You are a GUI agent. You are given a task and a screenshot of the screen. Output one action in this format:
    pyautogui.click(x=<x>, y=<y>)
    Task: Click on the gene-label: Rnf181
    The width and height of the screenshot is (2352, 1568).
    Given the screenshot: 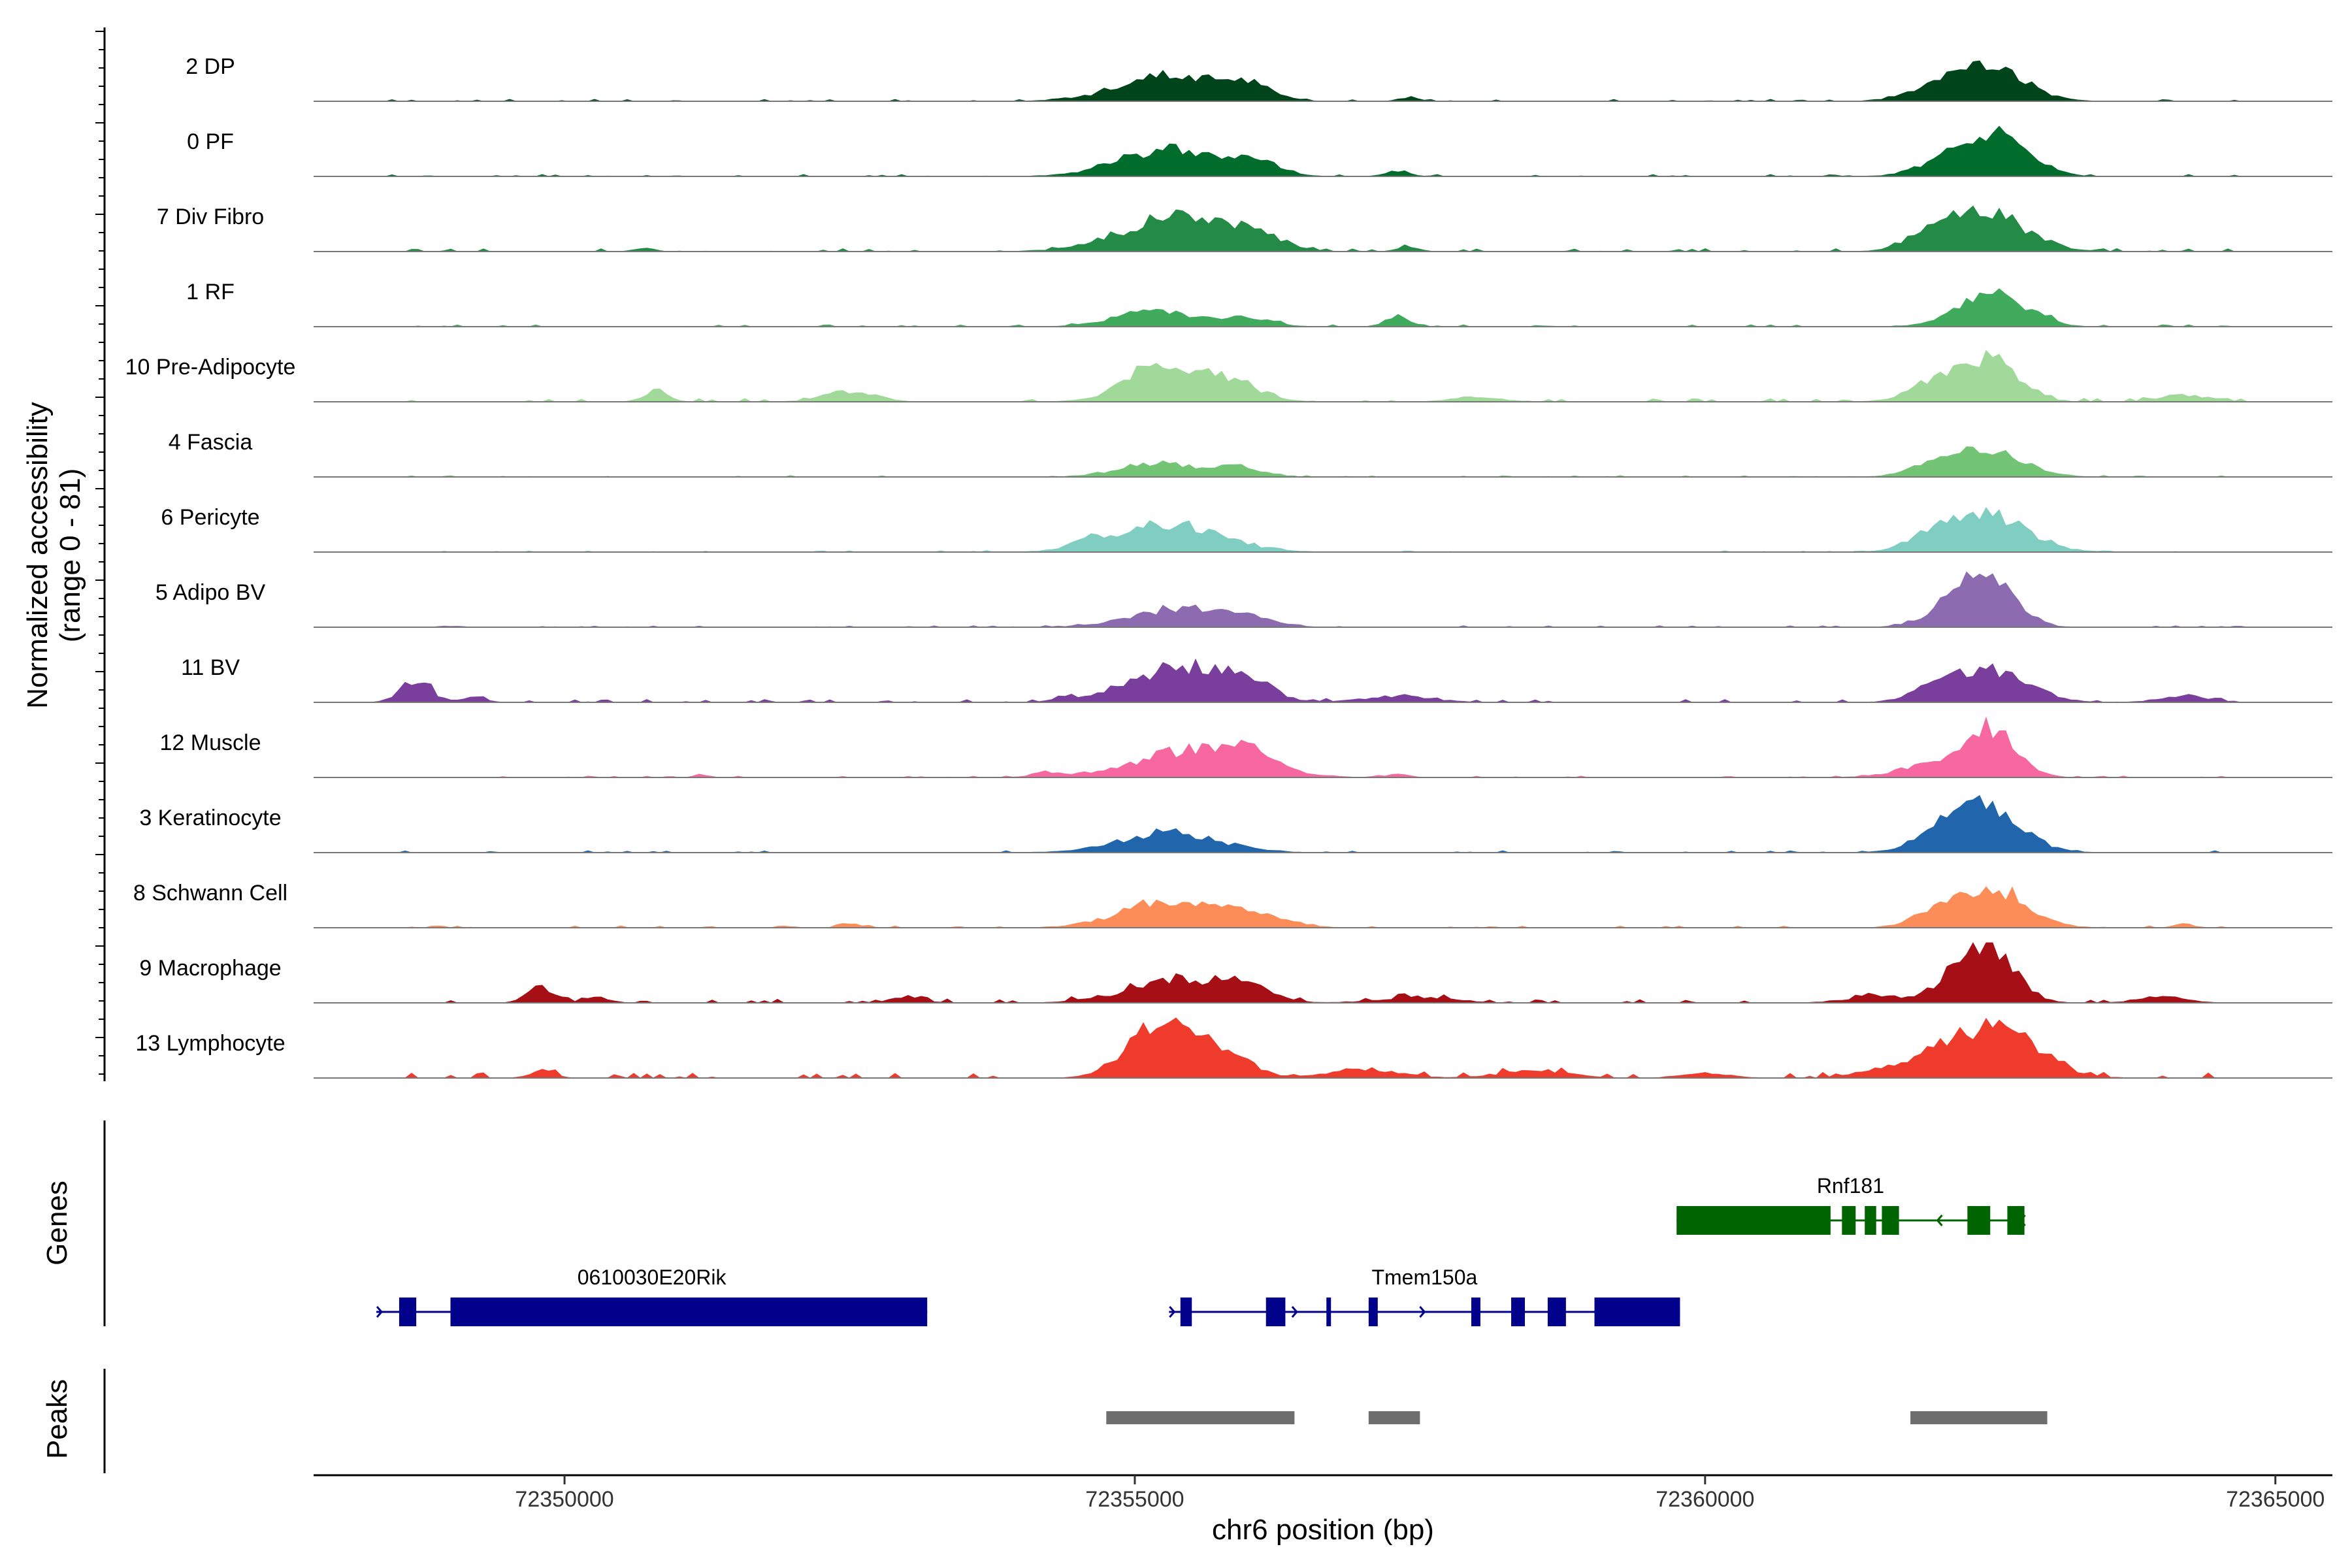 What is the action you would take?
    pyautogui.click(x=1850, y=1186)
    